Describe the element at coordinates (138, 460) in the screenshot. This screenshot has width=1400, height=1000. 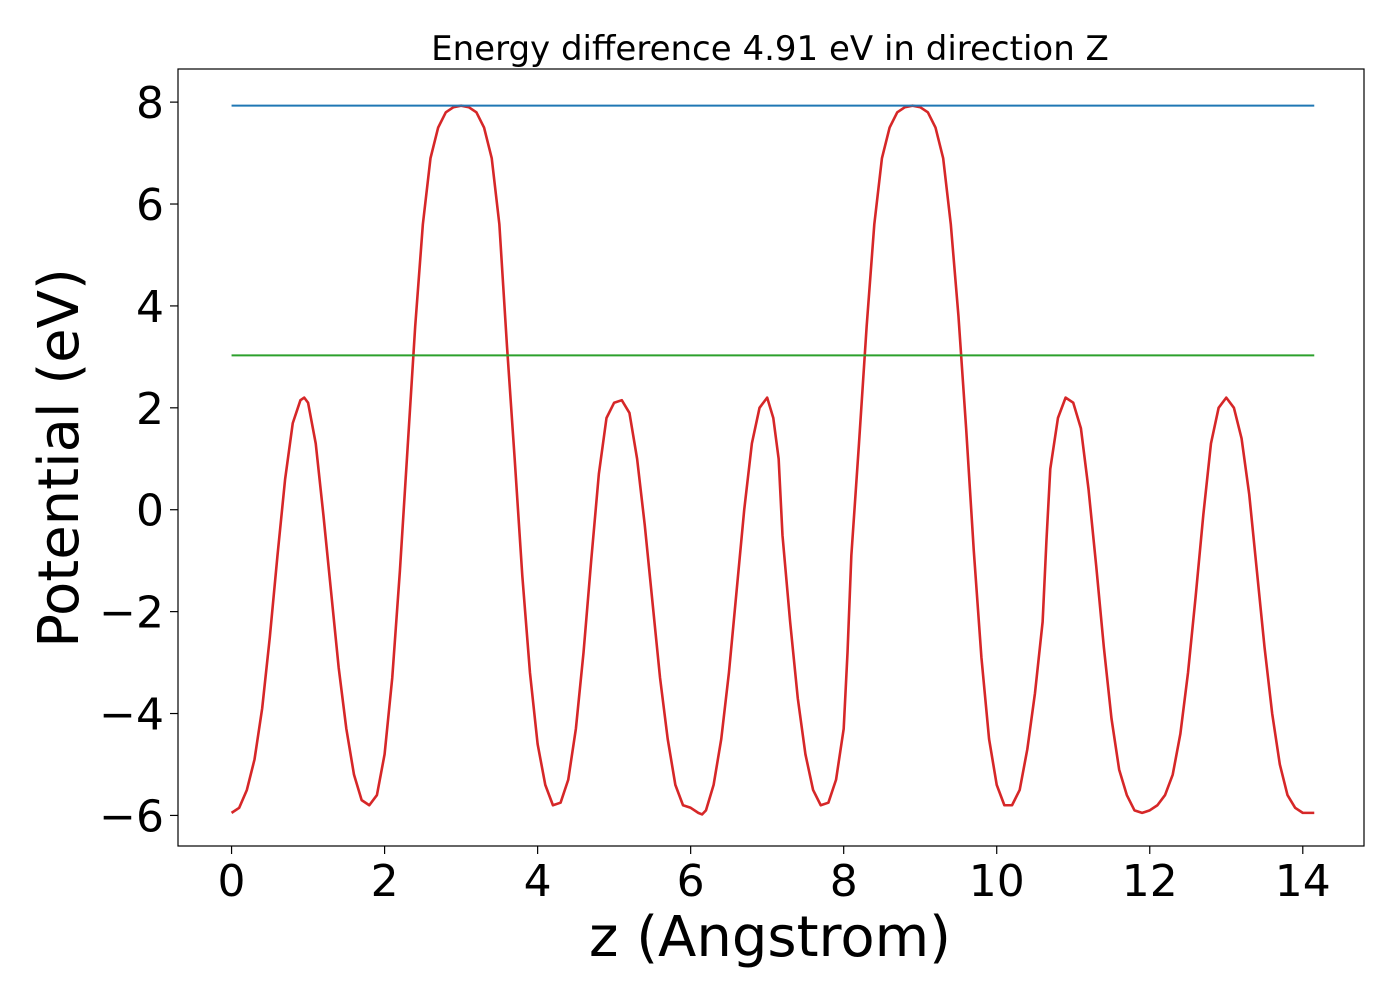
I see `y-axis-ticks: −6 −4 −2 0 2 4 6 8` at that location.